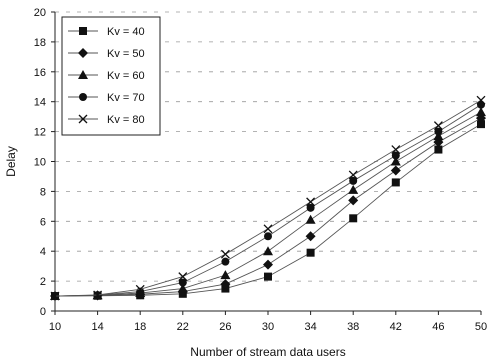 This screenshot has height=361, width=488. What do you see at coordinates (40, 13) in the screenshot?
I see `y-tick-label-10: 20` at bounding box center [40, 13].